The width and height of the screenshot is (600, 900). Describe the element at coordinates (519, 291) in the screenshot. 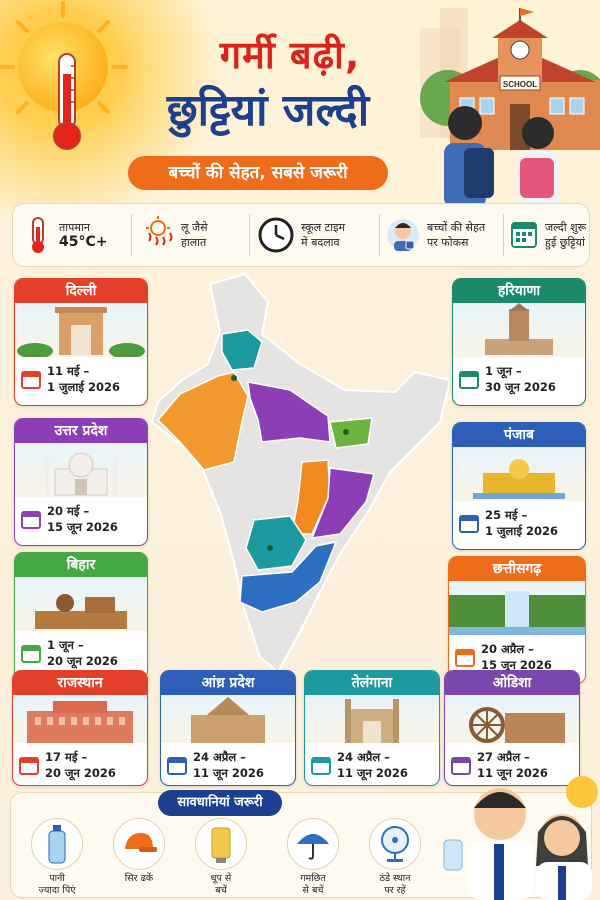

I see `state-name: हरियाणा` at that location.